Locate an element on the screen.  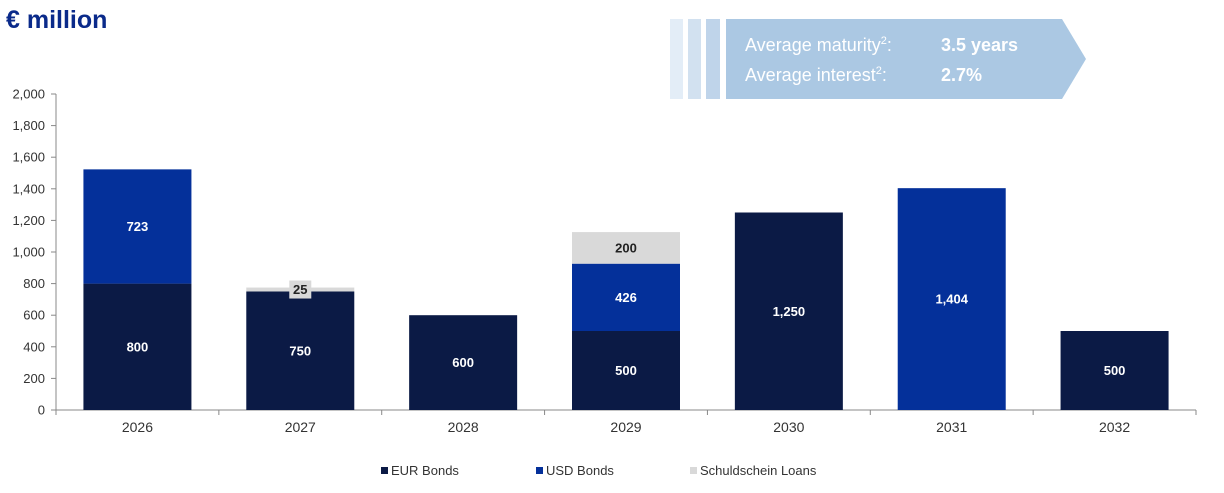
interest-line: Average interest2: is located at coordinates (816, 75).